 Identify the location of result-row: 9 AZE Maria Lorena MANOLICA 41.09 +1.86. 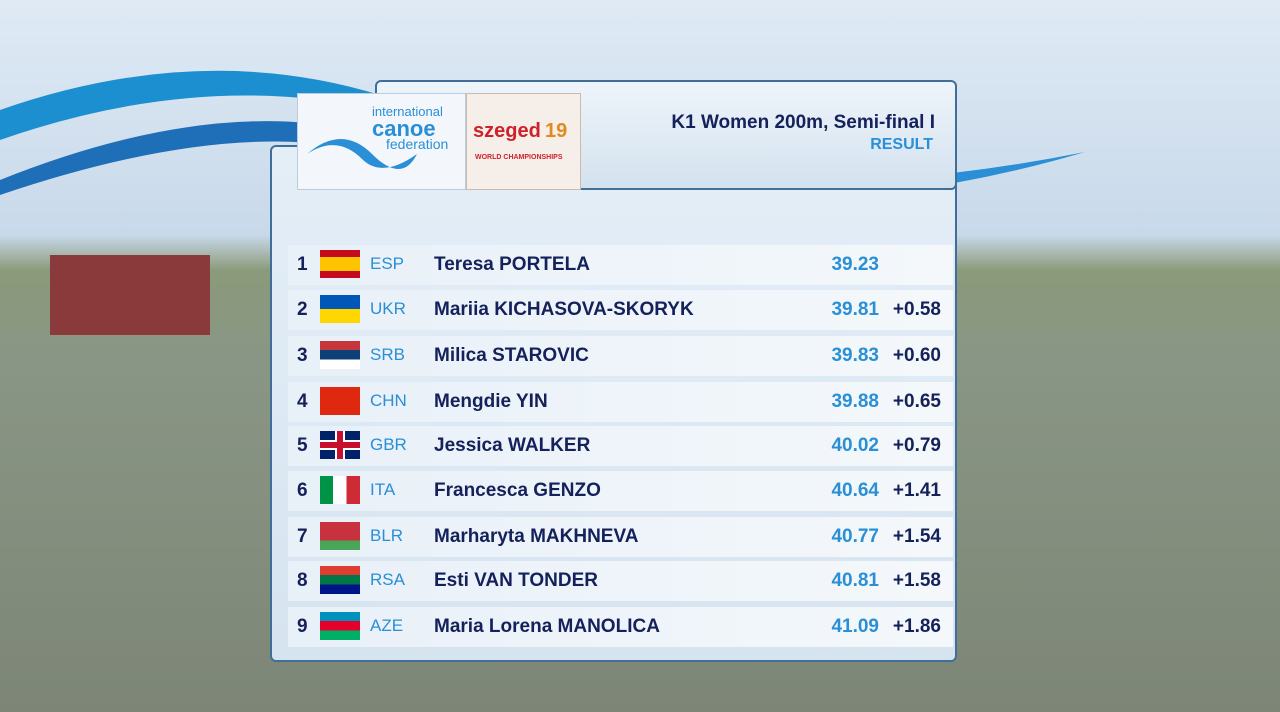
(620, 627).